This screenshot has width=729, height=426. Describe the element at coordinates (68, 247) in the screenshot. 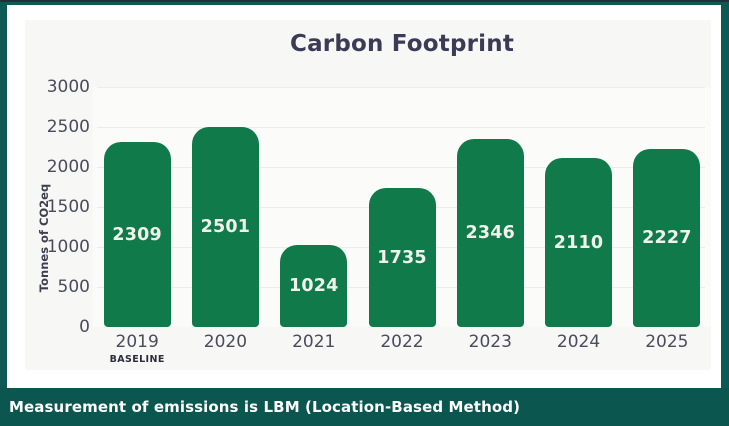

I see `y-tick-label: 1000` at that location.